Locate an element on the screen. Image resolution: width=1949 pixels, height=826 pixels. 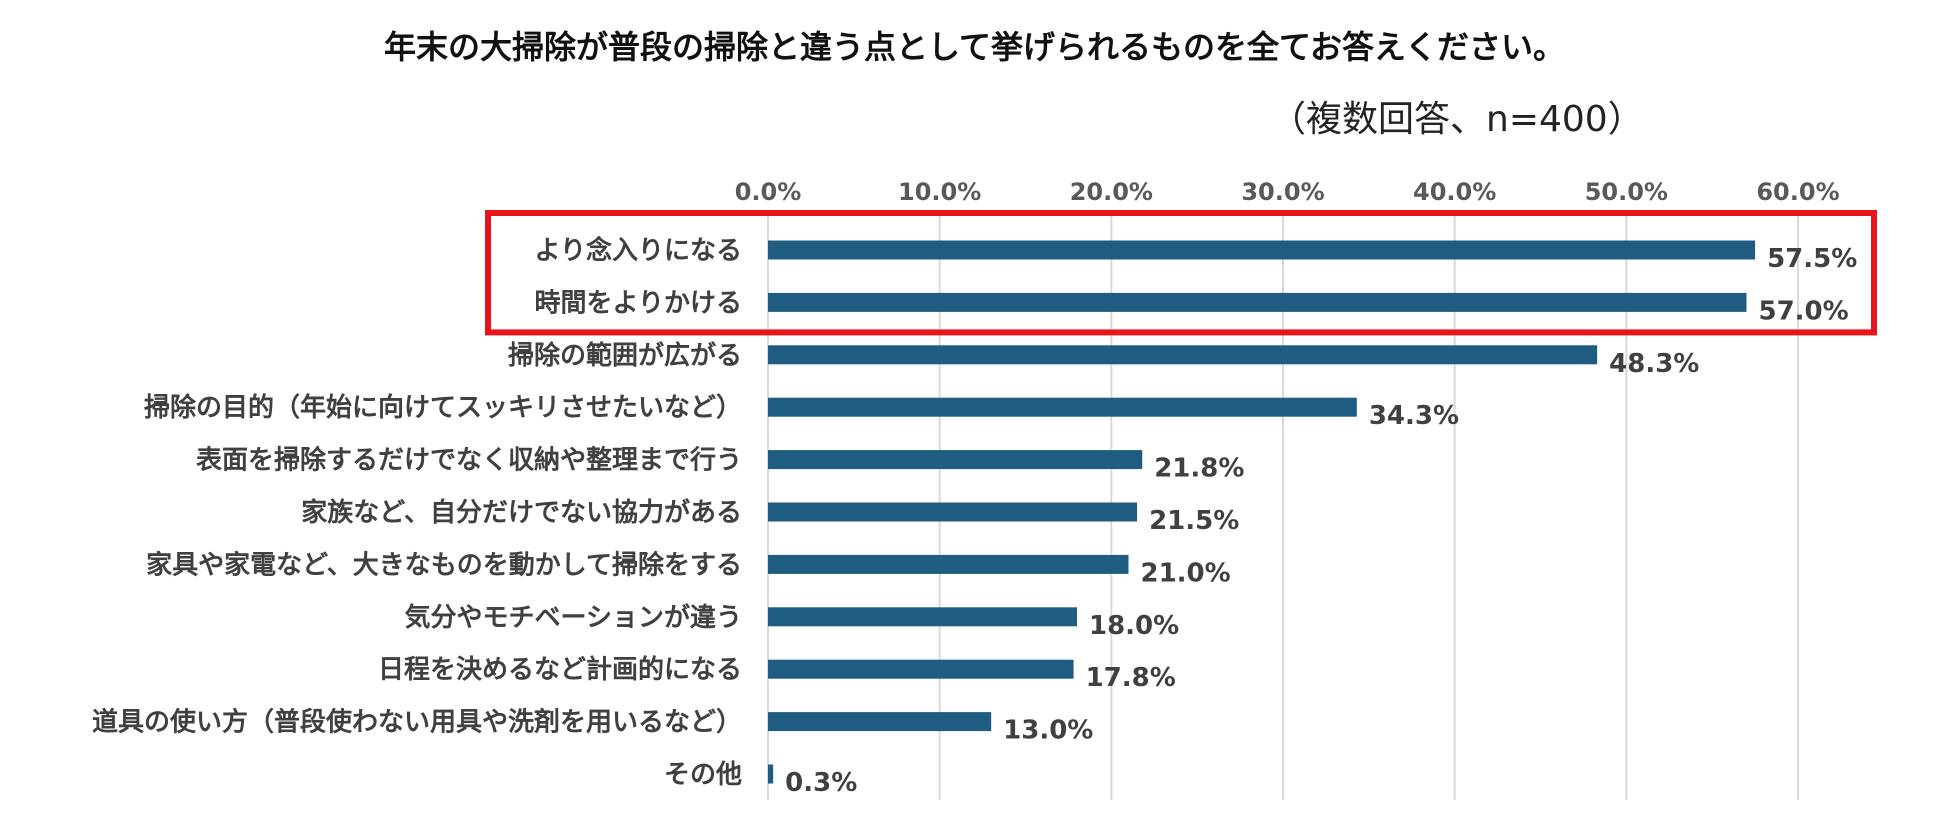
x-tick-label: 0.0% is located at coordinates (768, 192).